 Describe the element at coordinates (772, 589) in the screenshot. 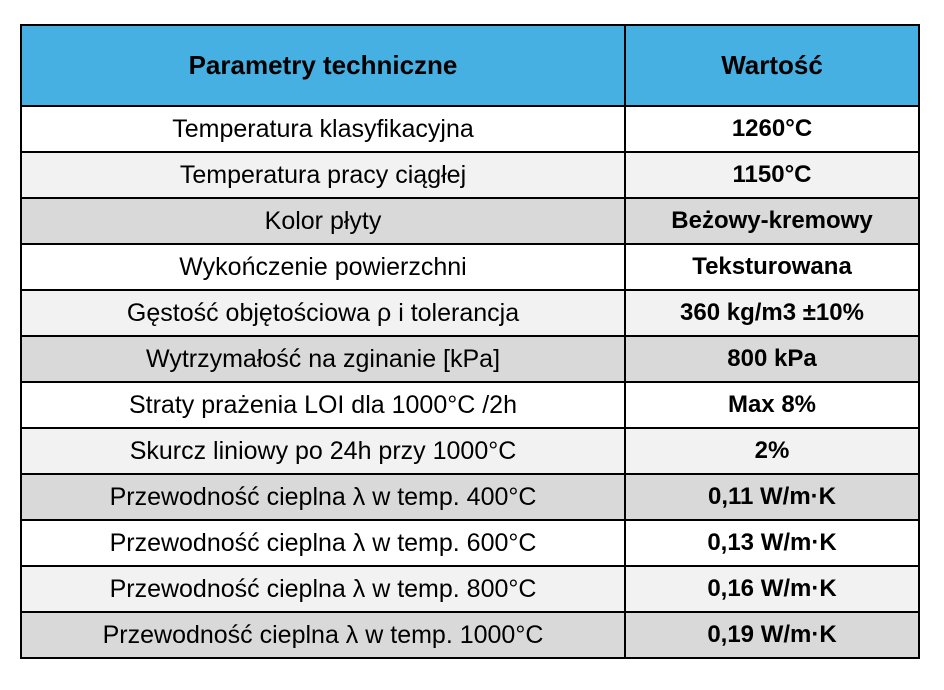

I see `value-cell: 0,16 W/m·K` at that location.